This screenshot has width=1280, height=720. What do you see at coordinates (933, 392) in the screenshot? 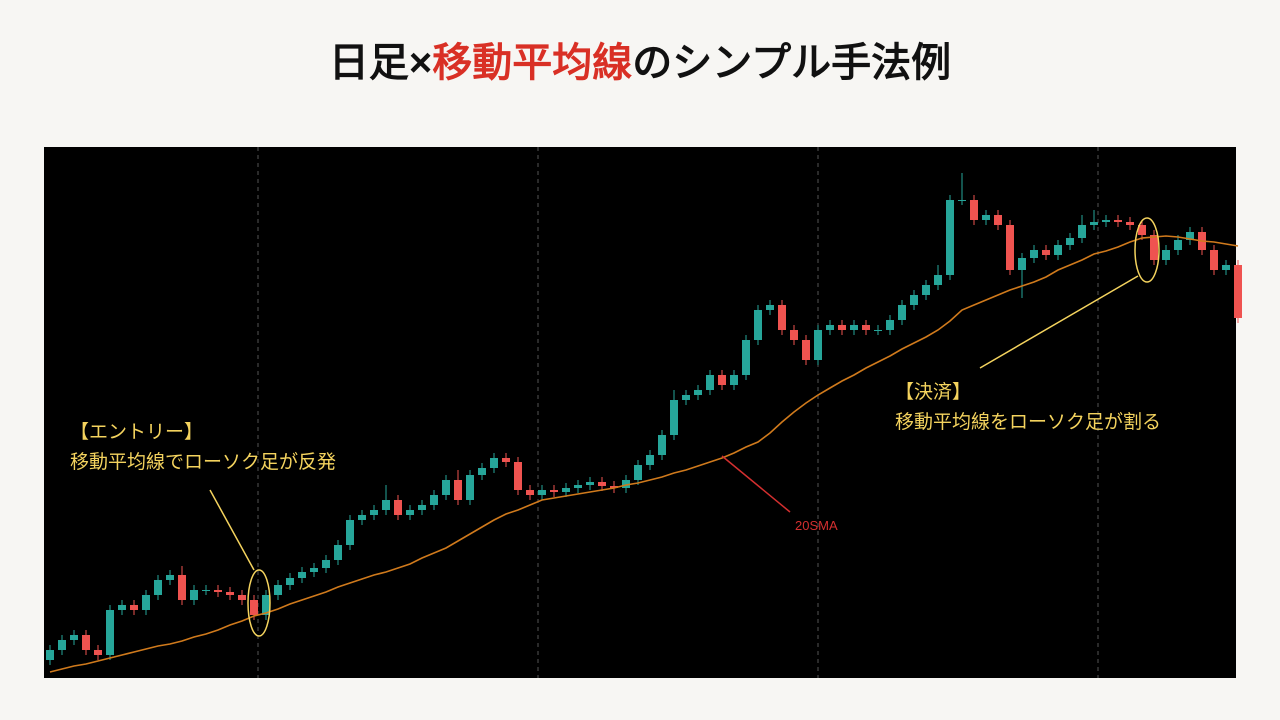
I see `exit-heading: 【決済】` at bounding box center [933, 392].